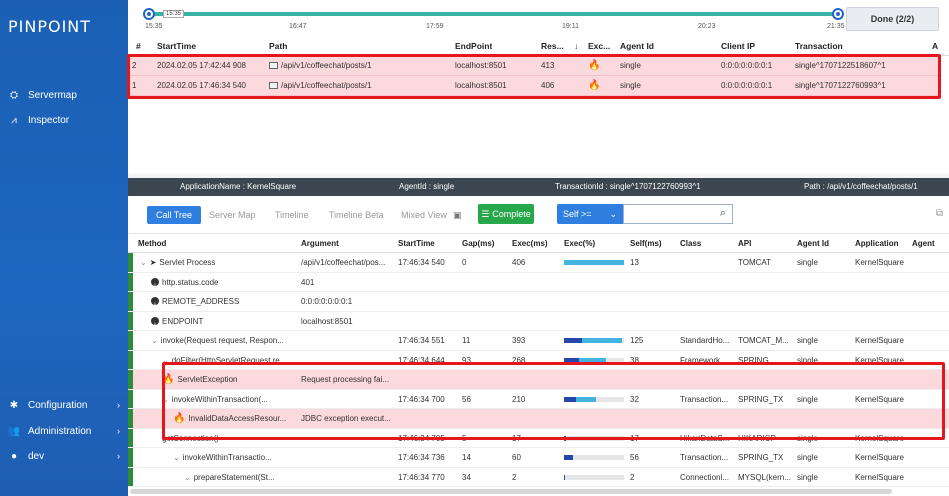 This screenshot has height=496, width=949. I want to click on exception-fire-icon: 🔥, so click(594, 65).